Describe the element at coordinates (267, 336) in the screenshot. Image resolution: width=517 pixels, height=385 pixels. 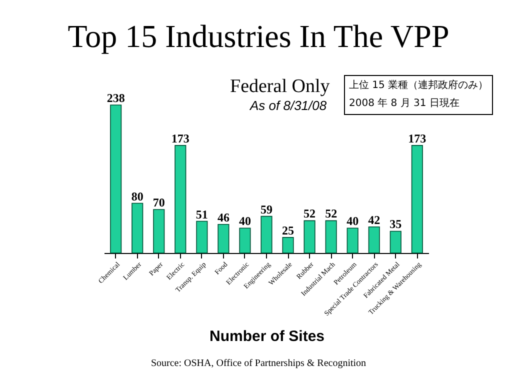
I see `x-axis-title: Number of Sites` at that location.